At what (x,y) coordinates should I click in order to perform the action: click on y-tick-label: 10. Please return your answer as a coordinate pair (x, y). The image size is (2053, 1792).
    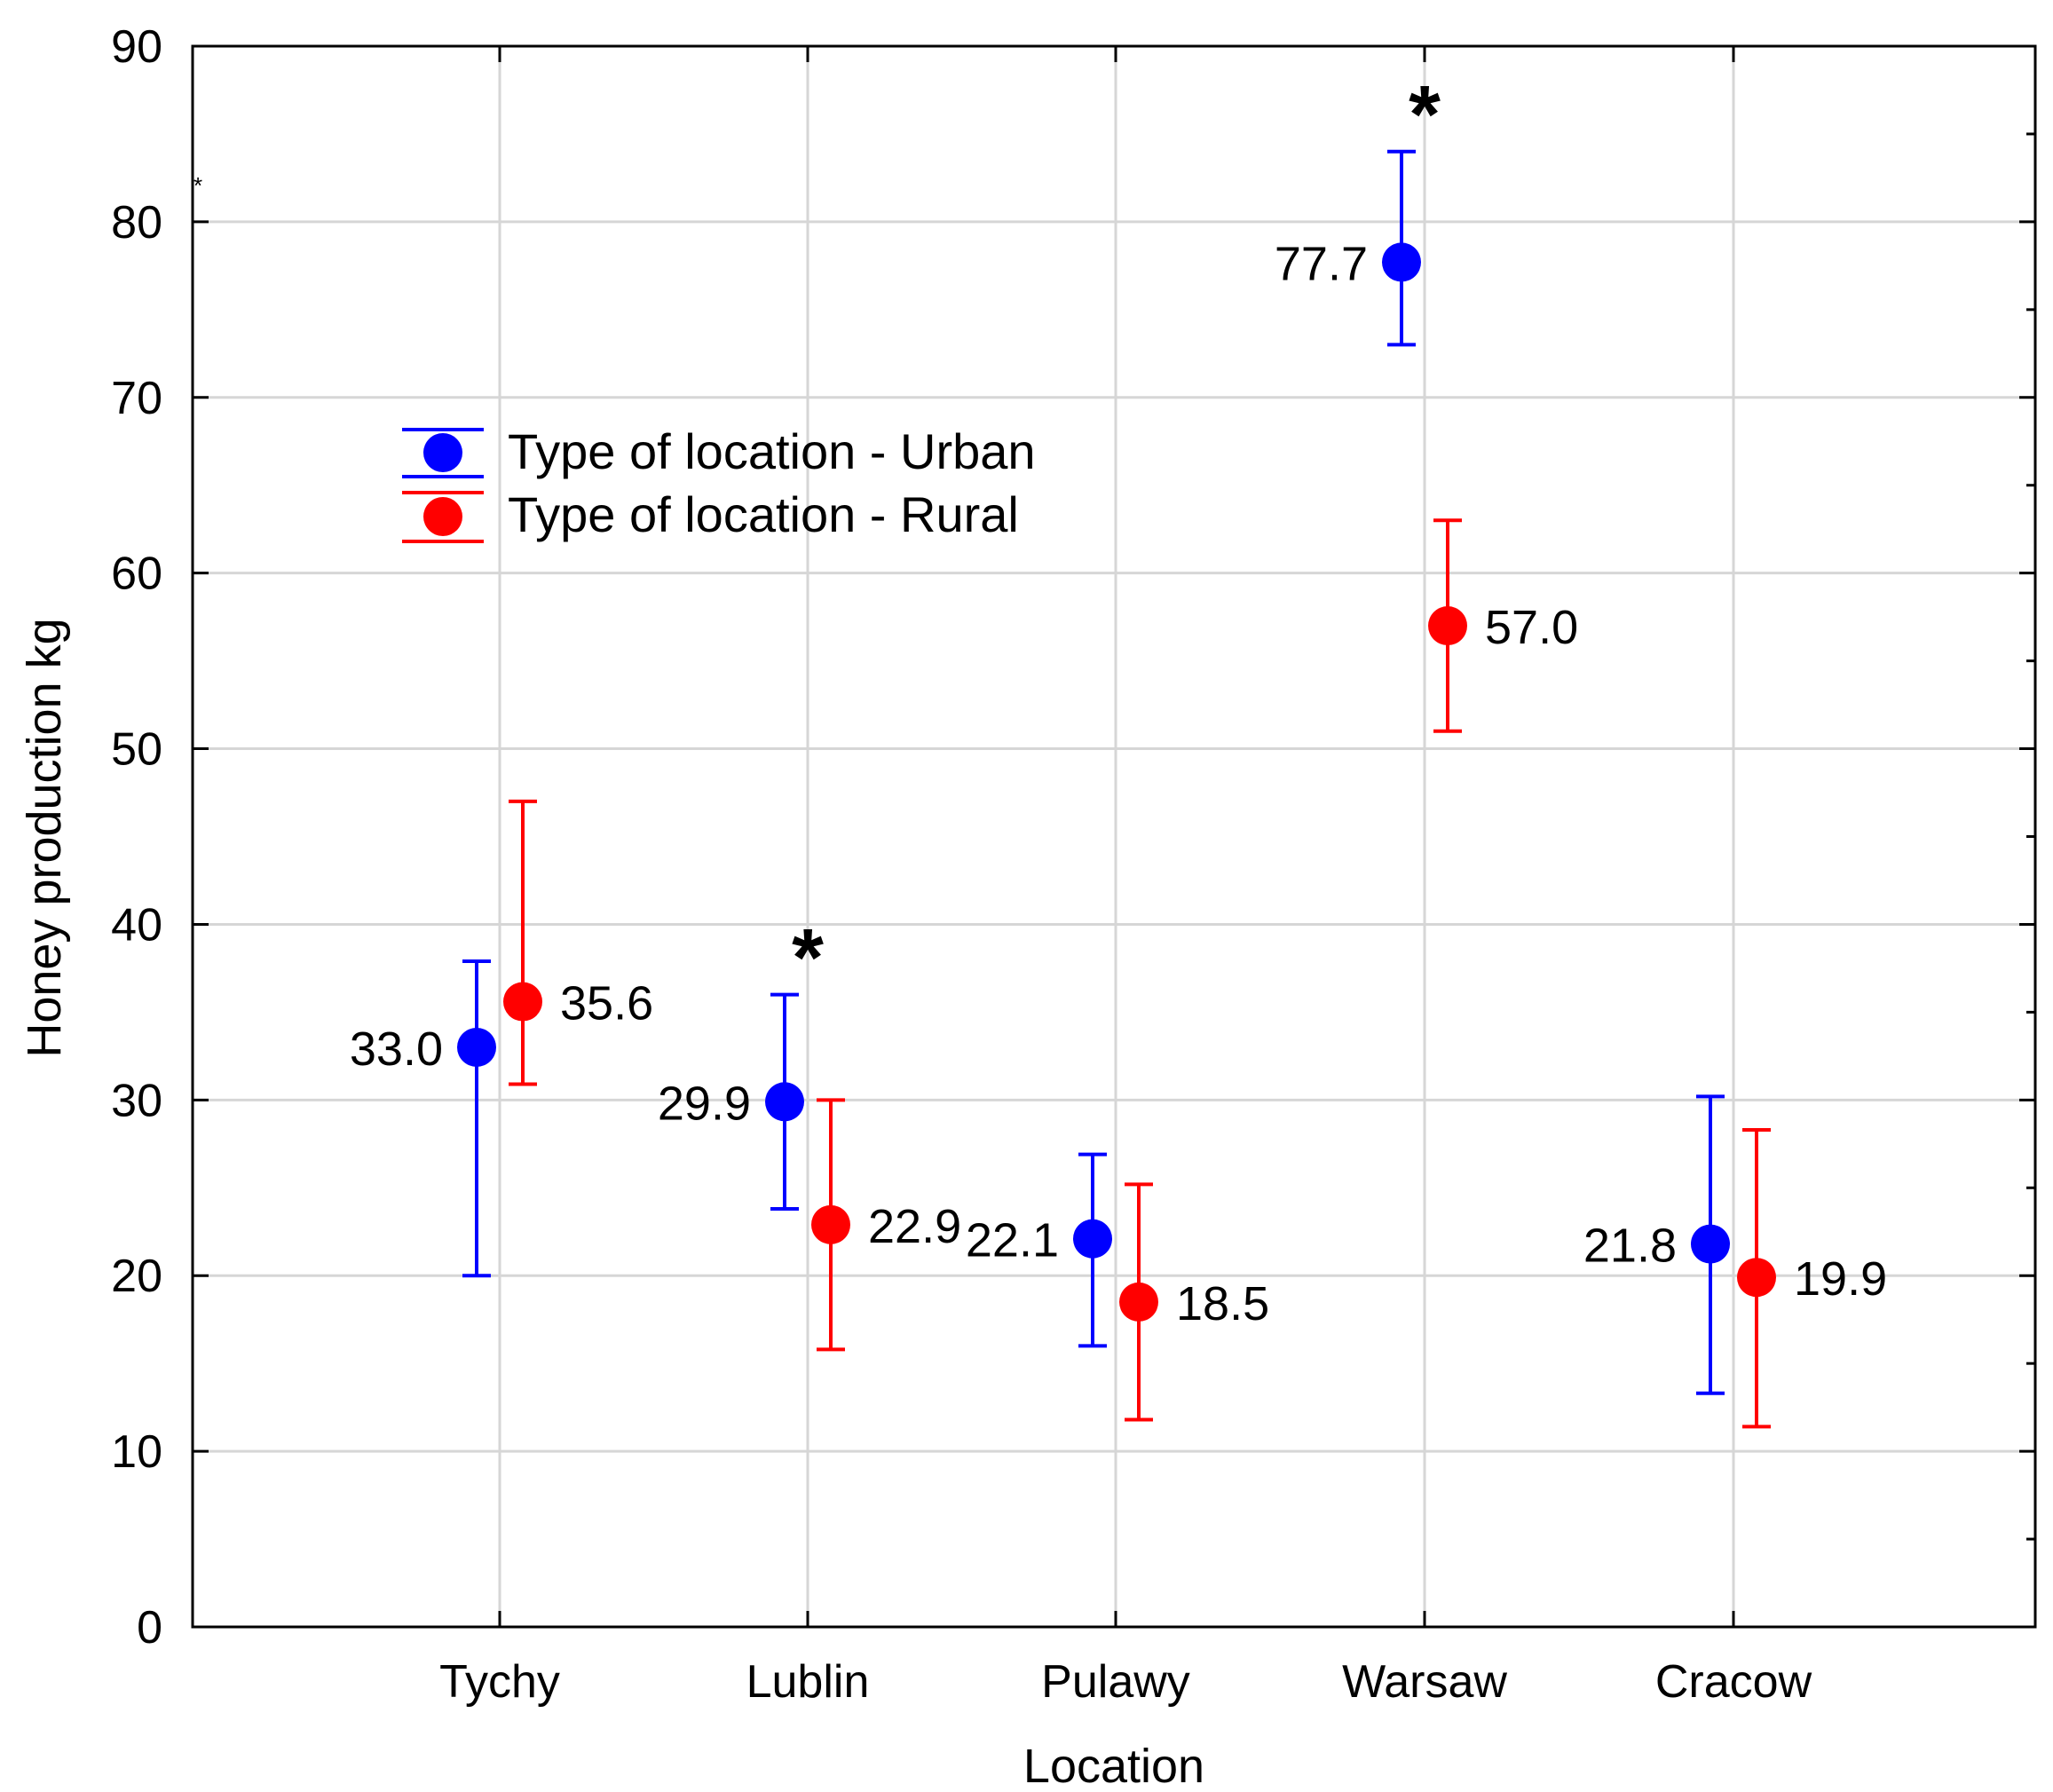
    Looking at the image, I should click on (136, 1452).